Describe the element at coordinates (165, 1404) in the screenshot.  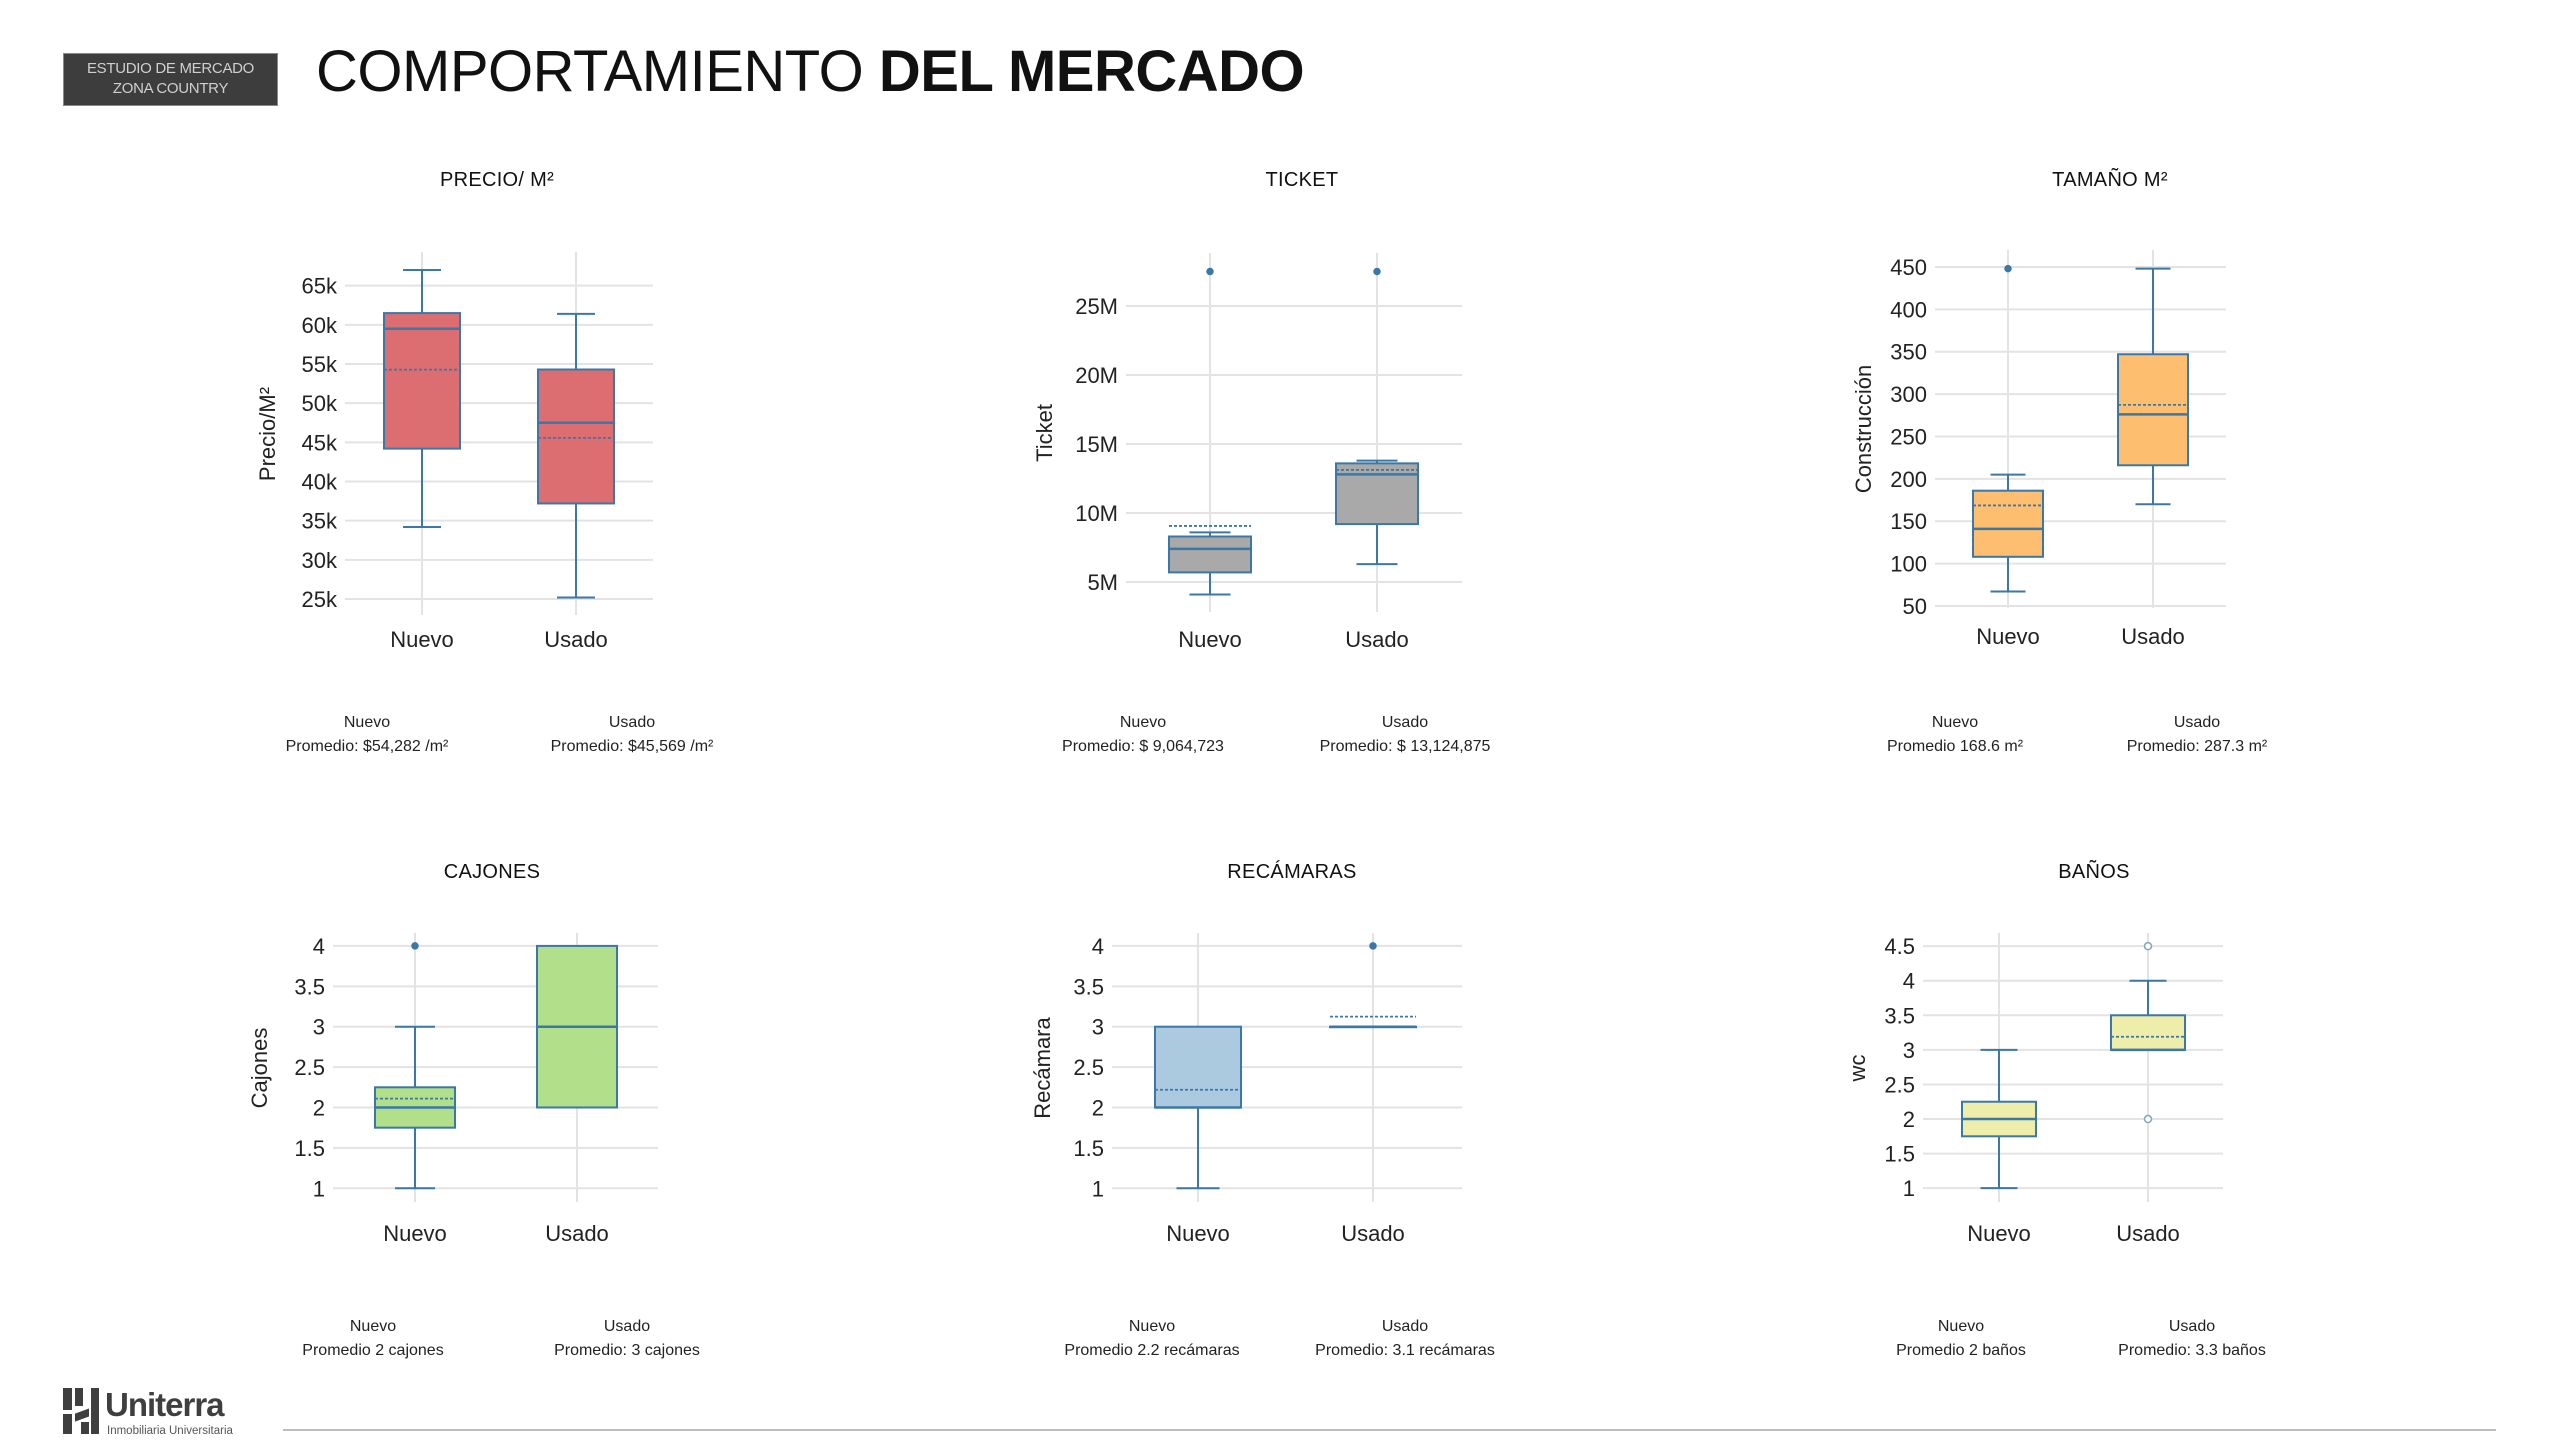
I see `svg-text: Uniterra` at that location.